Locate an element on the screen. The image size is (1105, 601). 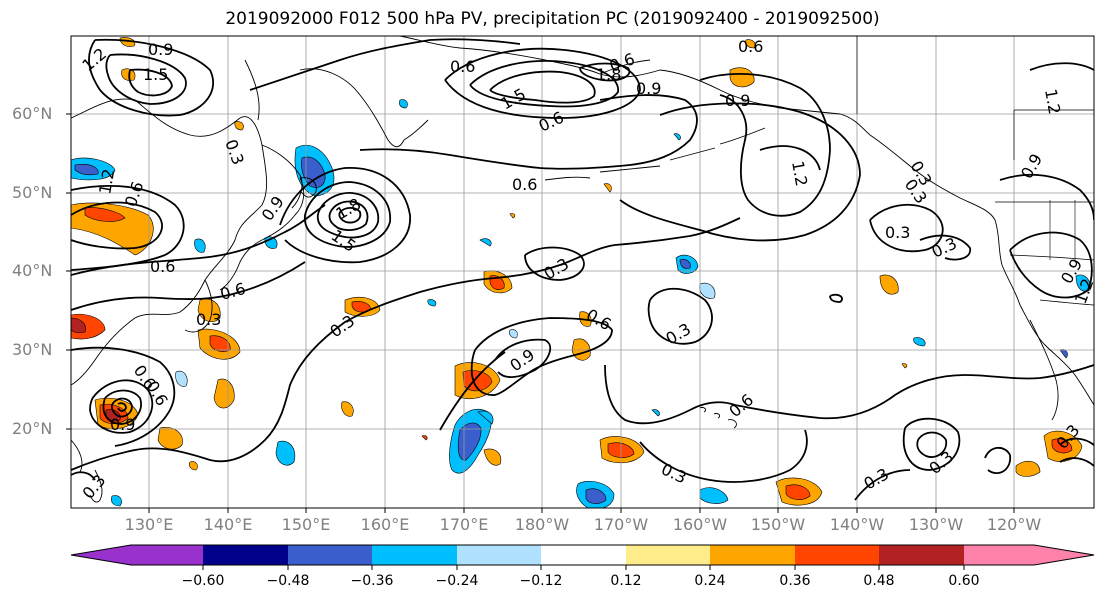
colorbar-outline is located at coordinates (582, 555).